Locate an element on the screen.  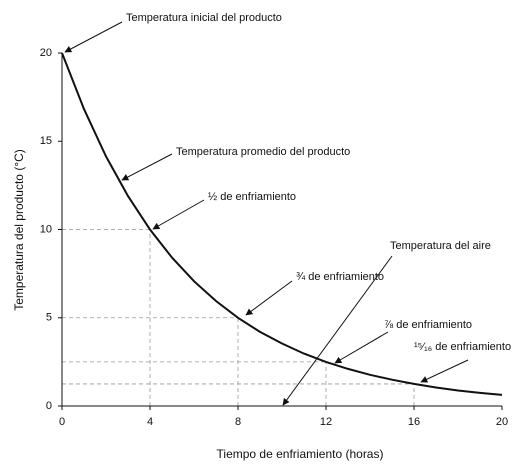
y-tick-label: 5 is located at coordinates (49, 318).